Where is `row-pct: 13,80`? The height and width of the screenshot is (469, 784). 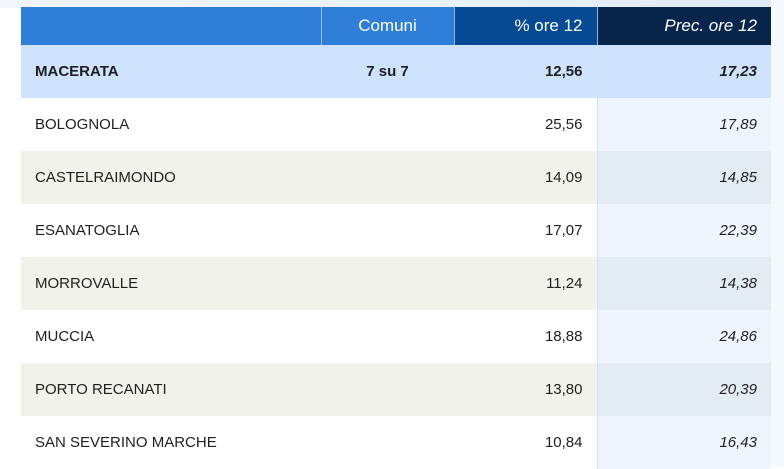
row-pct: 13,80 is located at coordinates (525, 389).